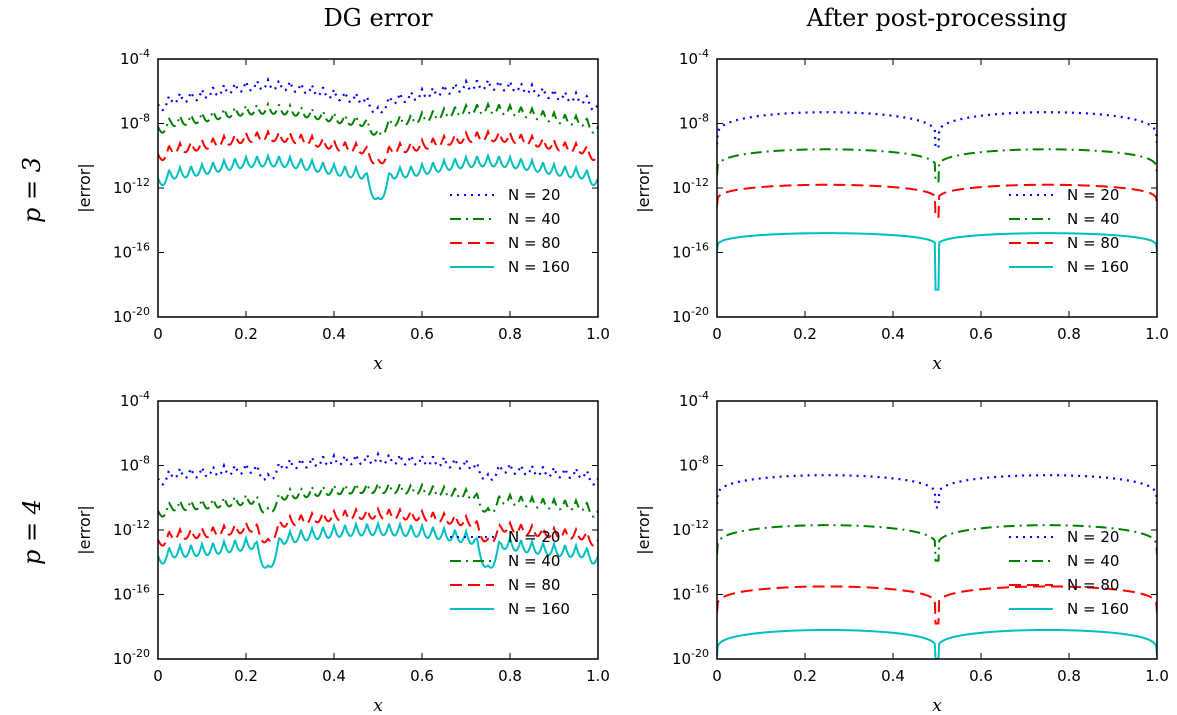 The width and height of the screenshot is (1177, 715). What do you see at coordinates (378, 18) in the screenshot?
I see `column-title-dg-error: DG error` at bounding box center [378, 18].